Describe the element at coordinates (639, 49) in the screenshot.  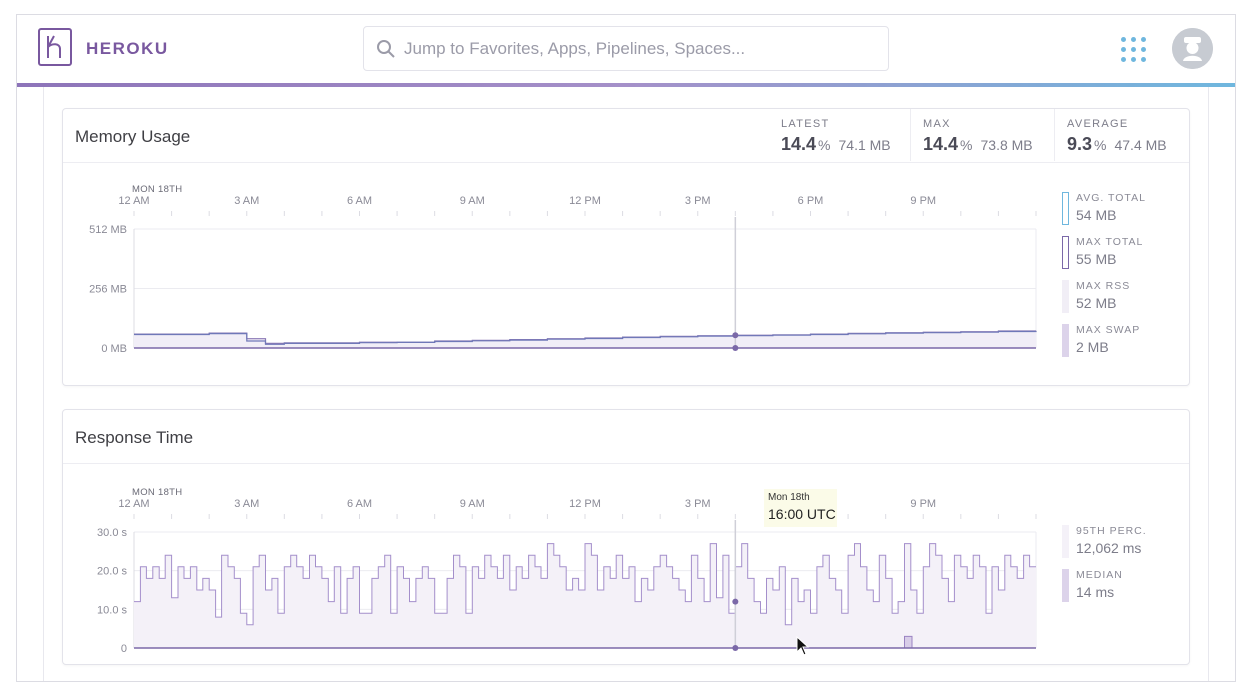
I see `search-input` at that location.